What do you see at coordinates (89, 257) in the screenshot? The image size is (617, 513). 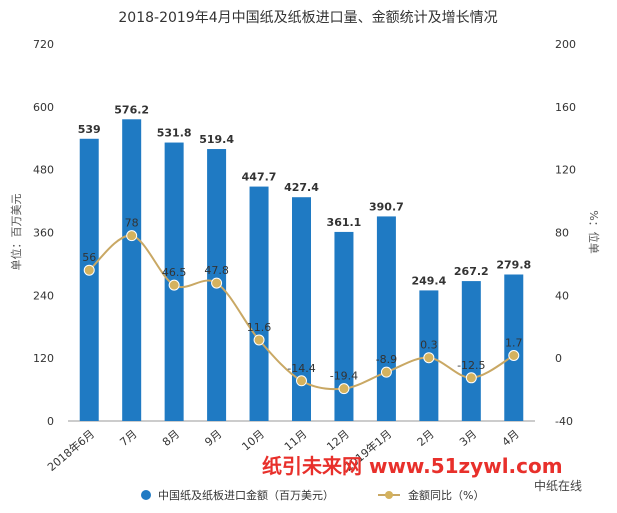 I see `line-value-label: 56` at bounding box center [89, 257].